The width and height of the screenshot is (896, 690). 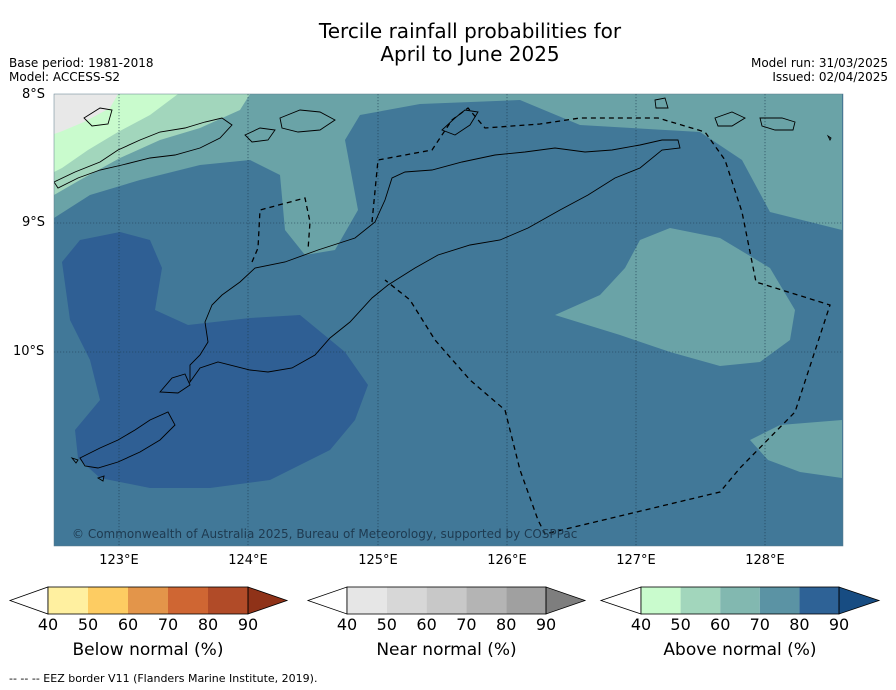 I want to click on lon-label-123e: 123°E, so click(x=119, y=560).